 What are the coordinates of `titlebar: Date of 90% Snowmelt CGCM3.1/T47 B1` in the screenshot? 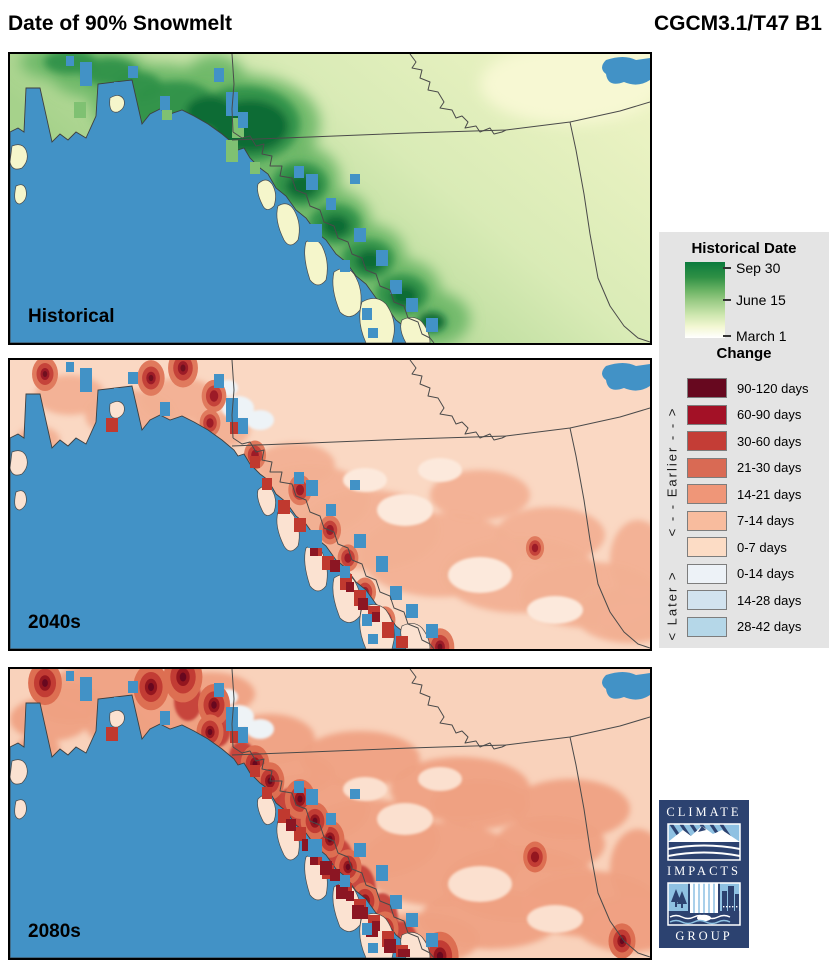 It's located at (415, 24).